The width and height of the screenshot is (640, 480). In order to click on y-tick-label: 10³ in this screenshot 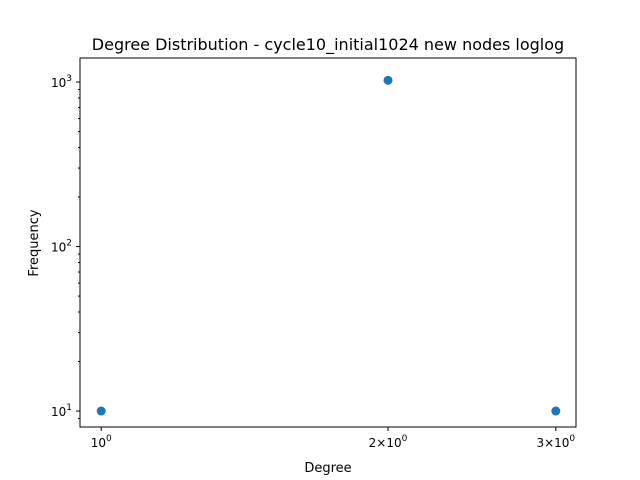, I will do `click(61, 82)`.